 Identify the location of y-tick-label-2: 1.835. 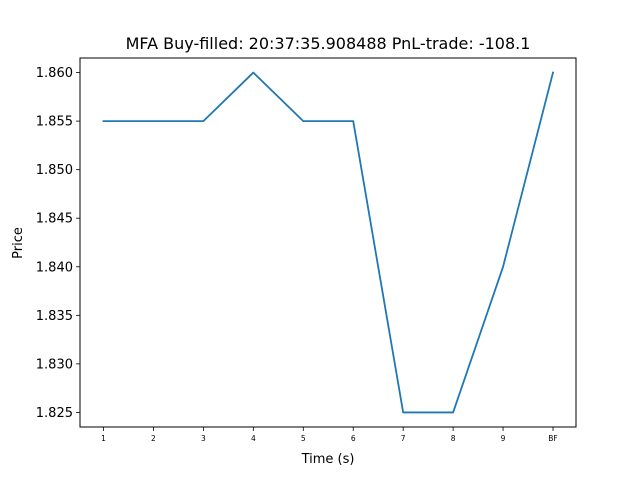
(54, 316).